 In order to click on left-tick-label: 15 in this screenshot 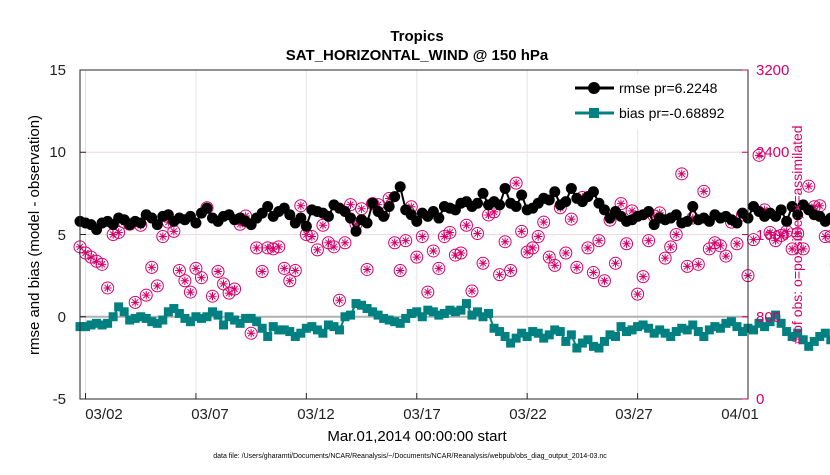, I will do `click(57, 70)`.